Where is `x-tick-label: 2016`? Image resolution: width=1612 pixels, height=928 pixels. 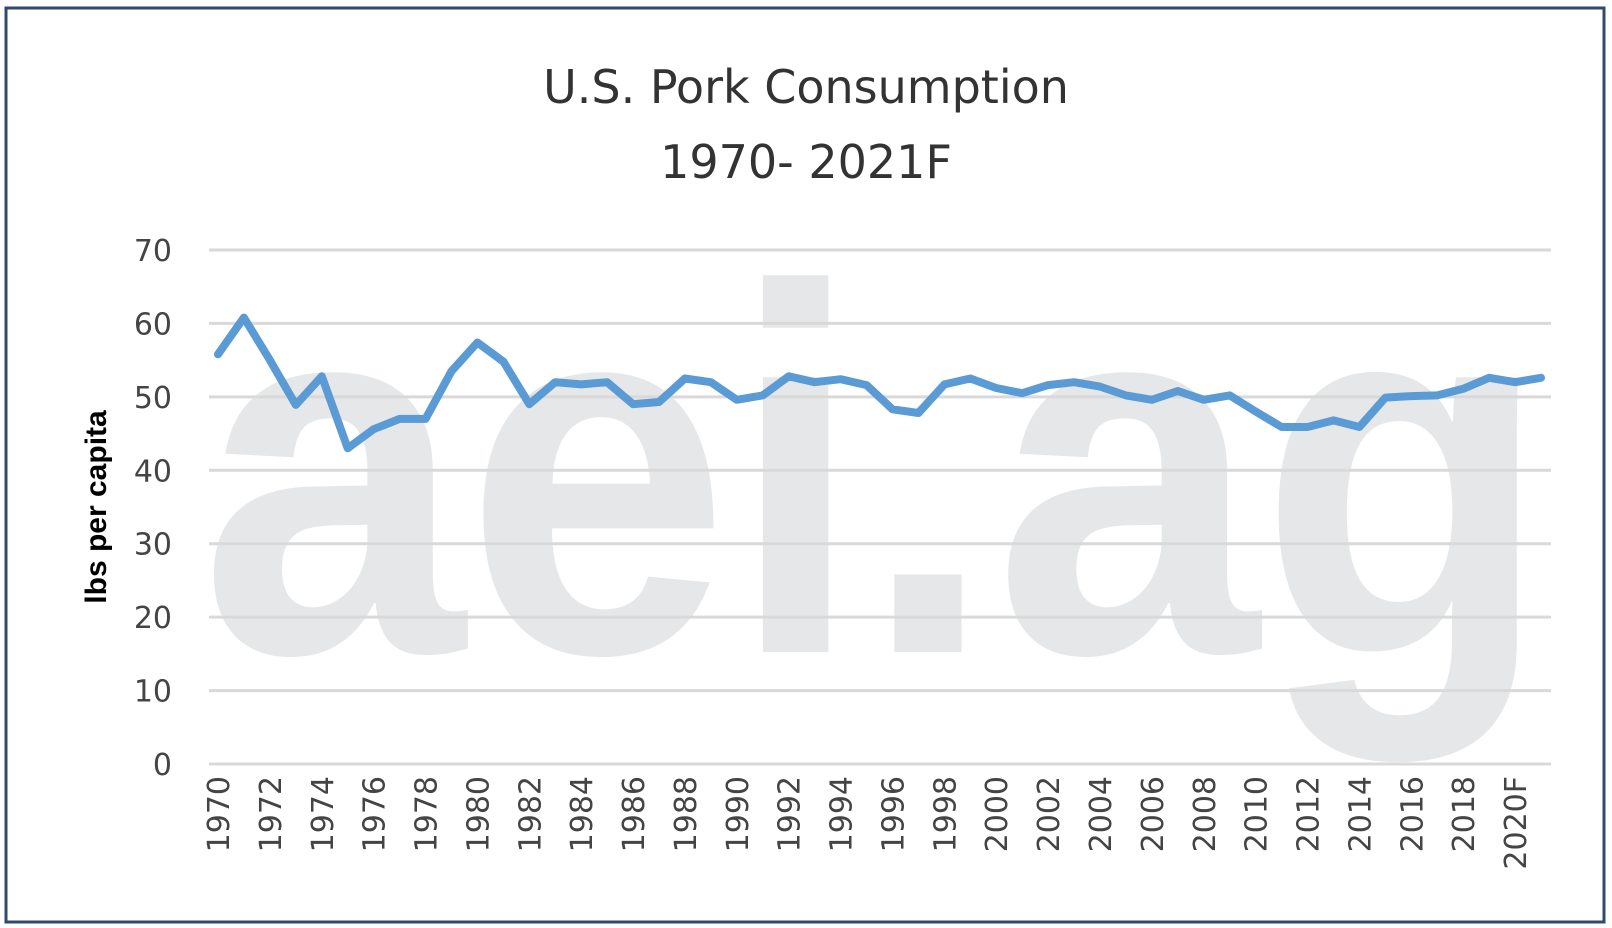 x-tick-label: 2016 is located at coordinates (1412, 814).